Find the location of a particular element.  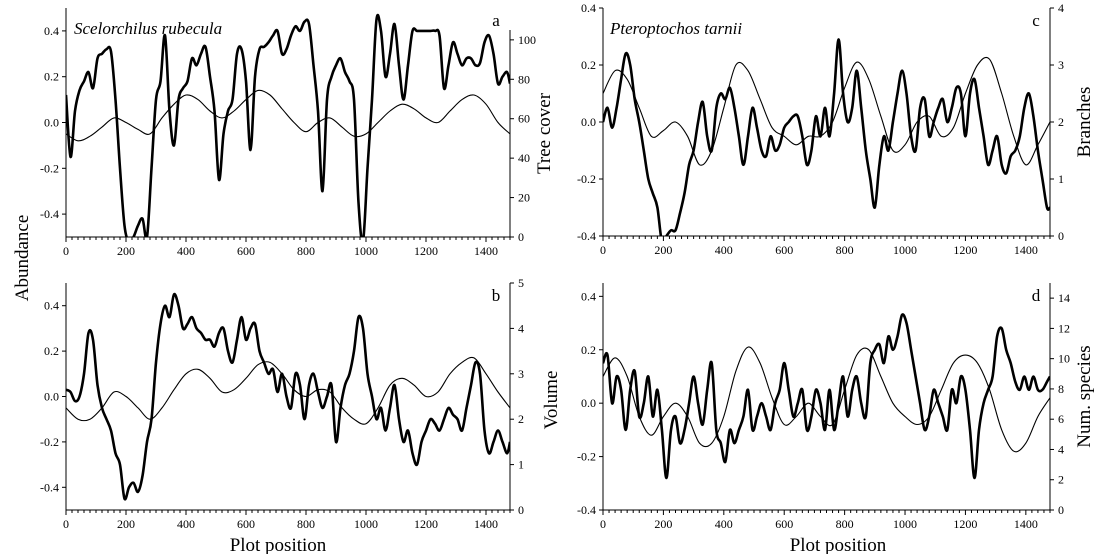

y2-tick-label: 12 is located at coordinates (1064, 328).